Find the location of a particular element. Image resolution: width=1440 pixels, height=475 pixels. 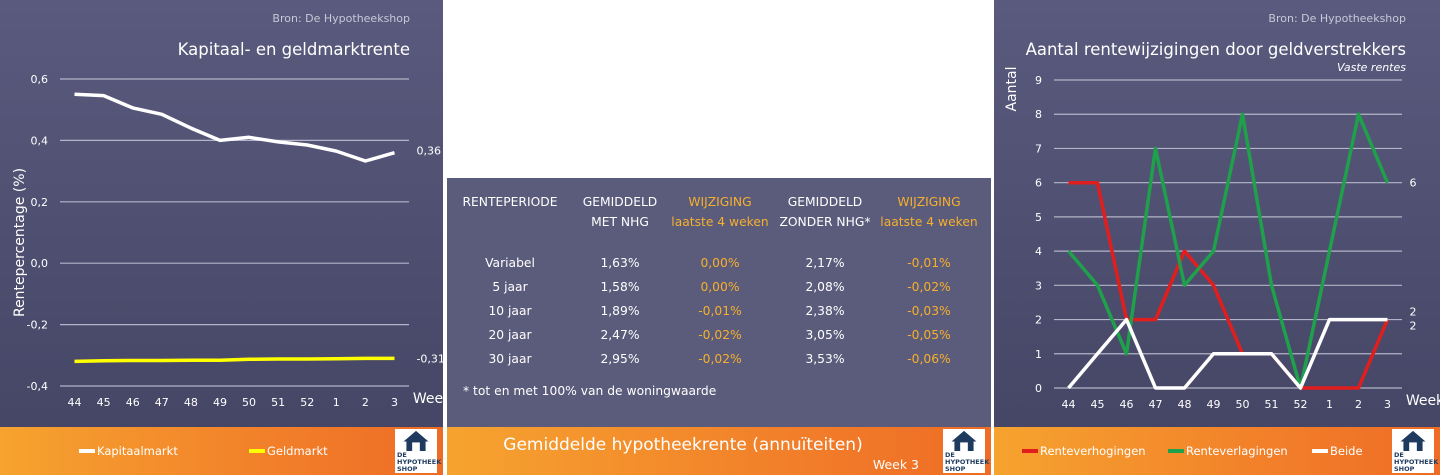

y-axis-title: Rentepercentage (%) is located at coordinates (20, 242).